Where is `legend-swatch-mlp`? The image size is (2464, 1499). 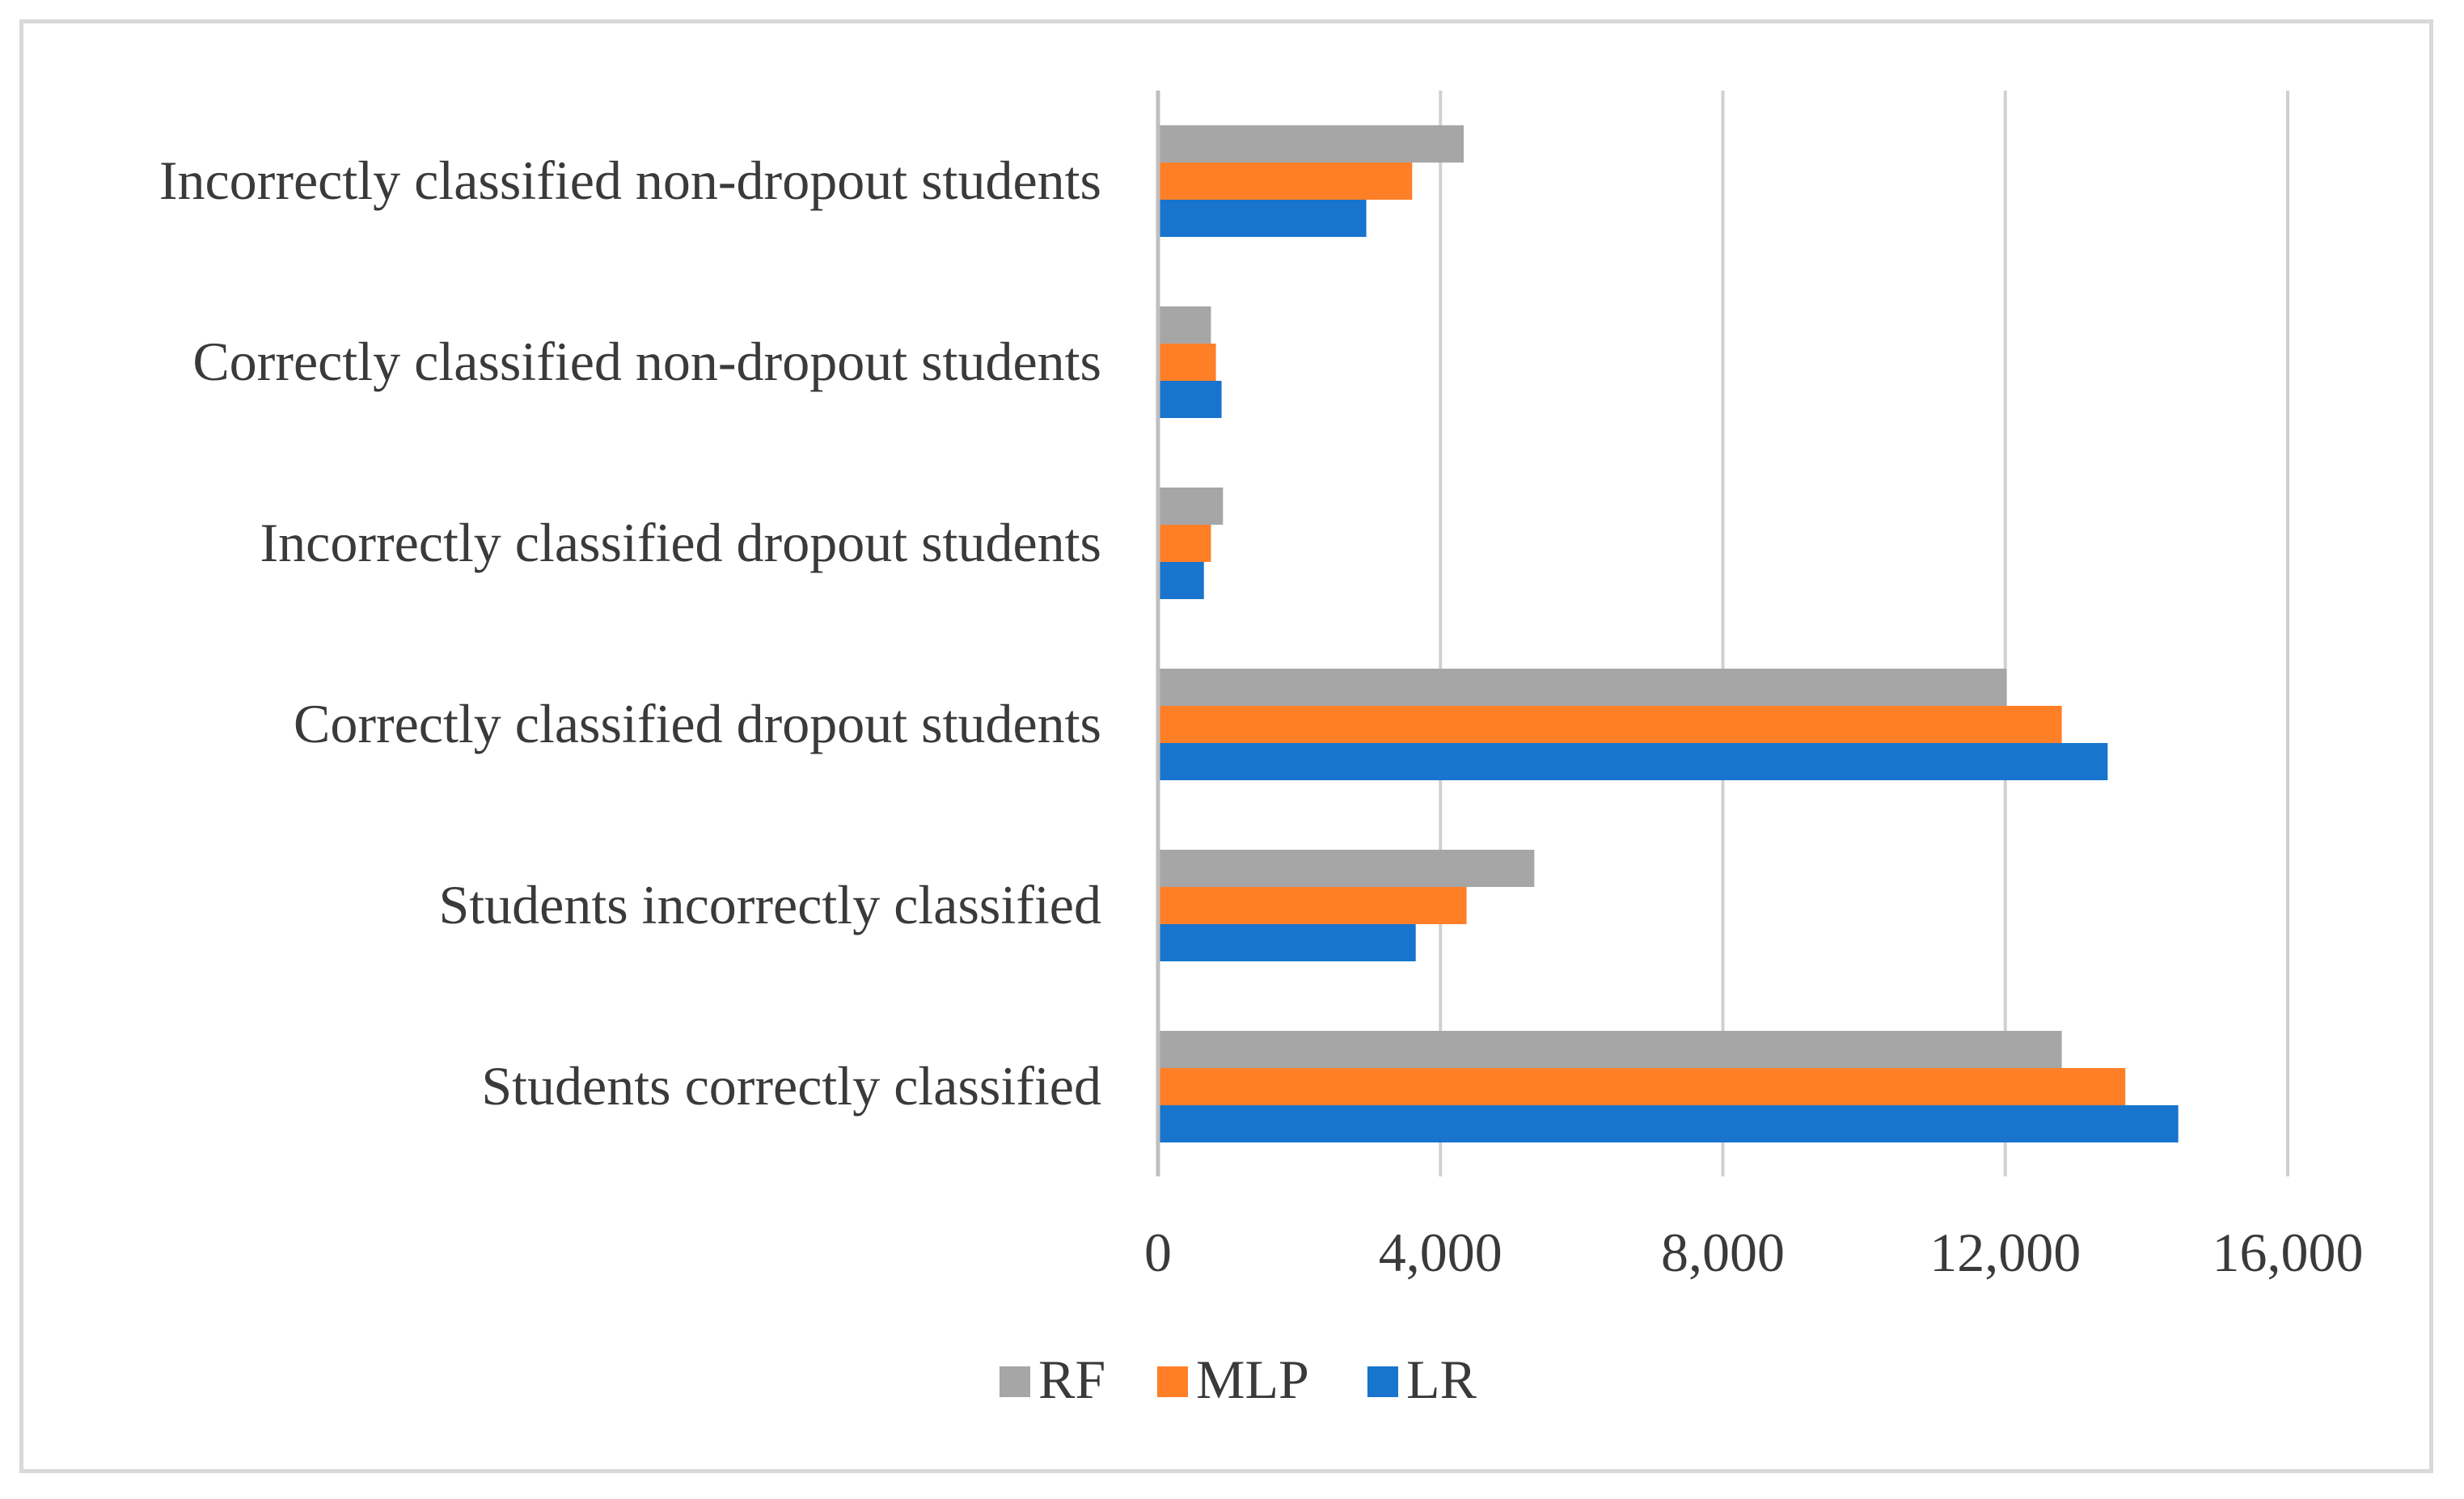 legend-swatch-mlp is located at coordinates (1172, 1381).